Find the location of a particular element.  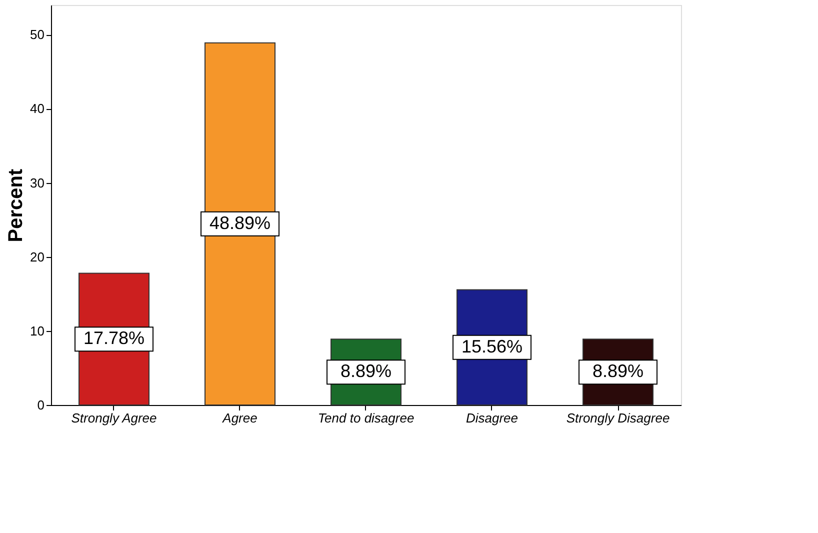

y-axis-title: Percent is located at coordinates (16, 205).